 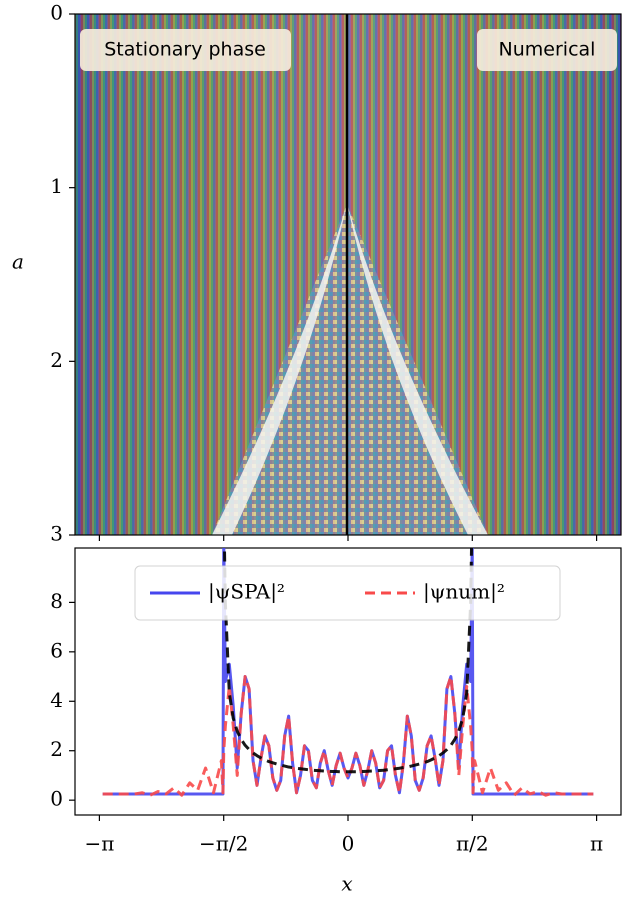 I want to click on legend-label: |ψSPA|², so click(x=246, y=592).